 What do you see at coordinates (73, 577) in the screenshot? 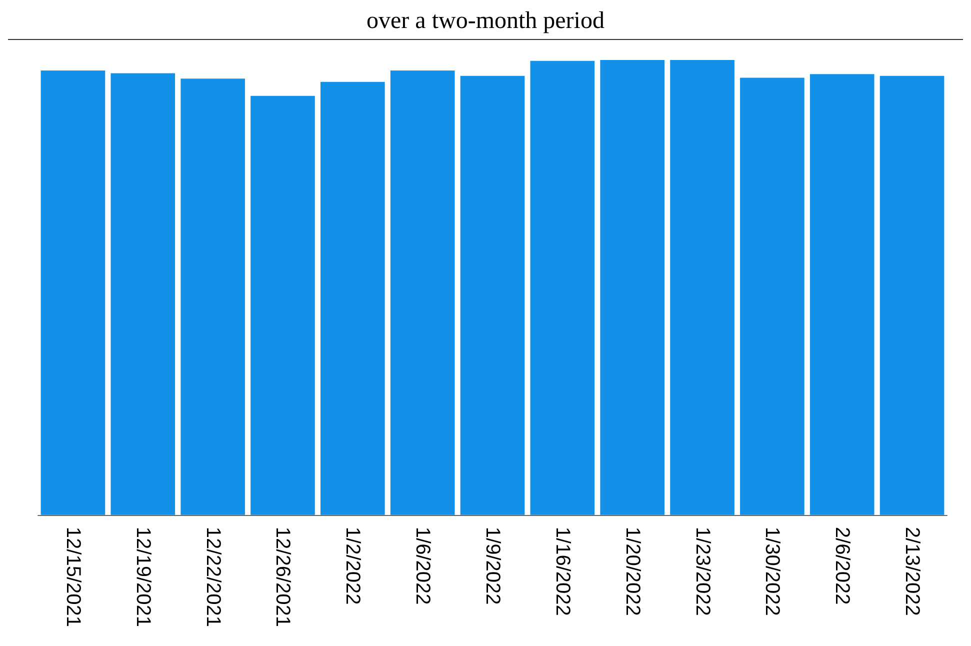
I see `x-tick-label: 12/15/2021` at bounding box center [73, 577].